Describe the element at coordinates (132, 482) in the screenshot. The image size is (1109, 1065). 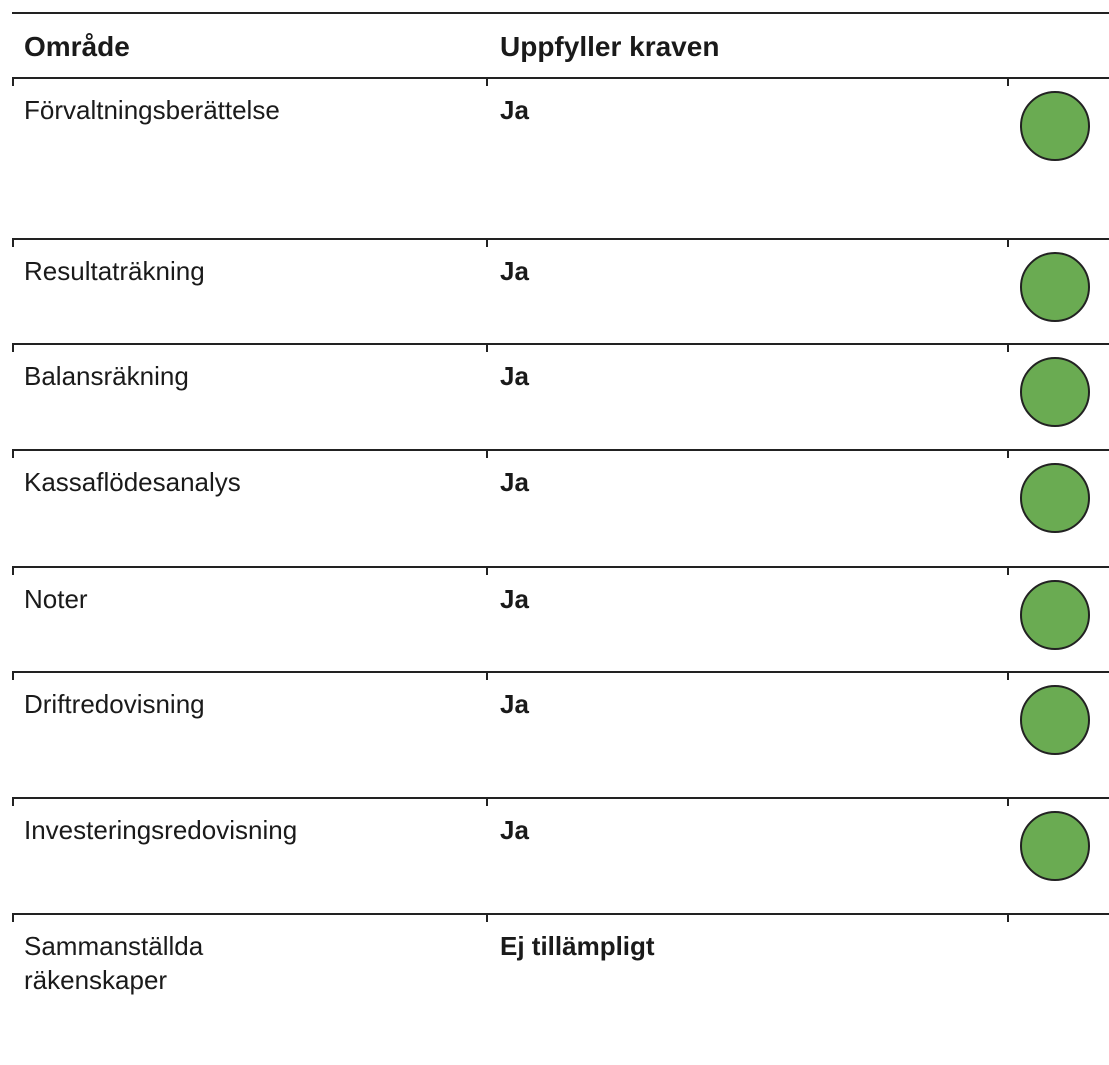
I see `area-cell: Kassaflödesanalys` at that location.